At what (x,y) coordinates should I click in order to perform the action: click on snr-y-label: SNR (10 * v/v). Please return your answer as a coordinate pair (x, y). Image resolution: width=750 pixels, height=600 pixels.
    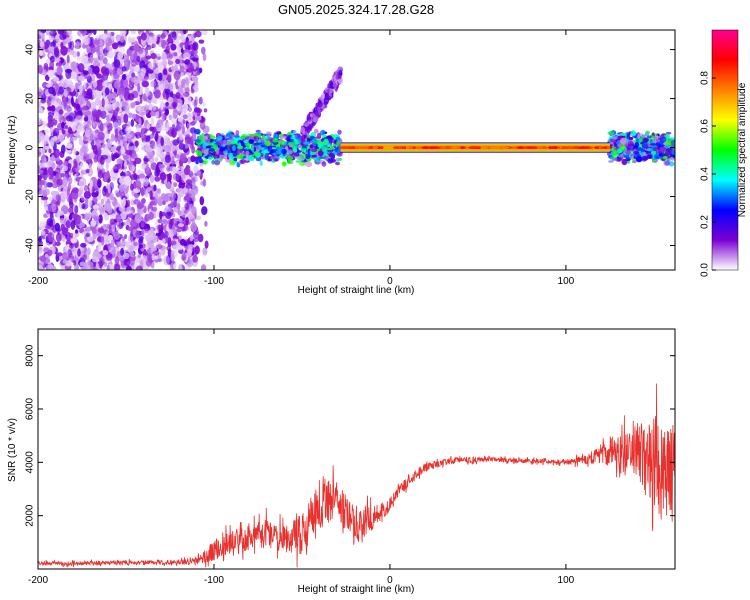
    Looking at the image, I should click on (12, 450).